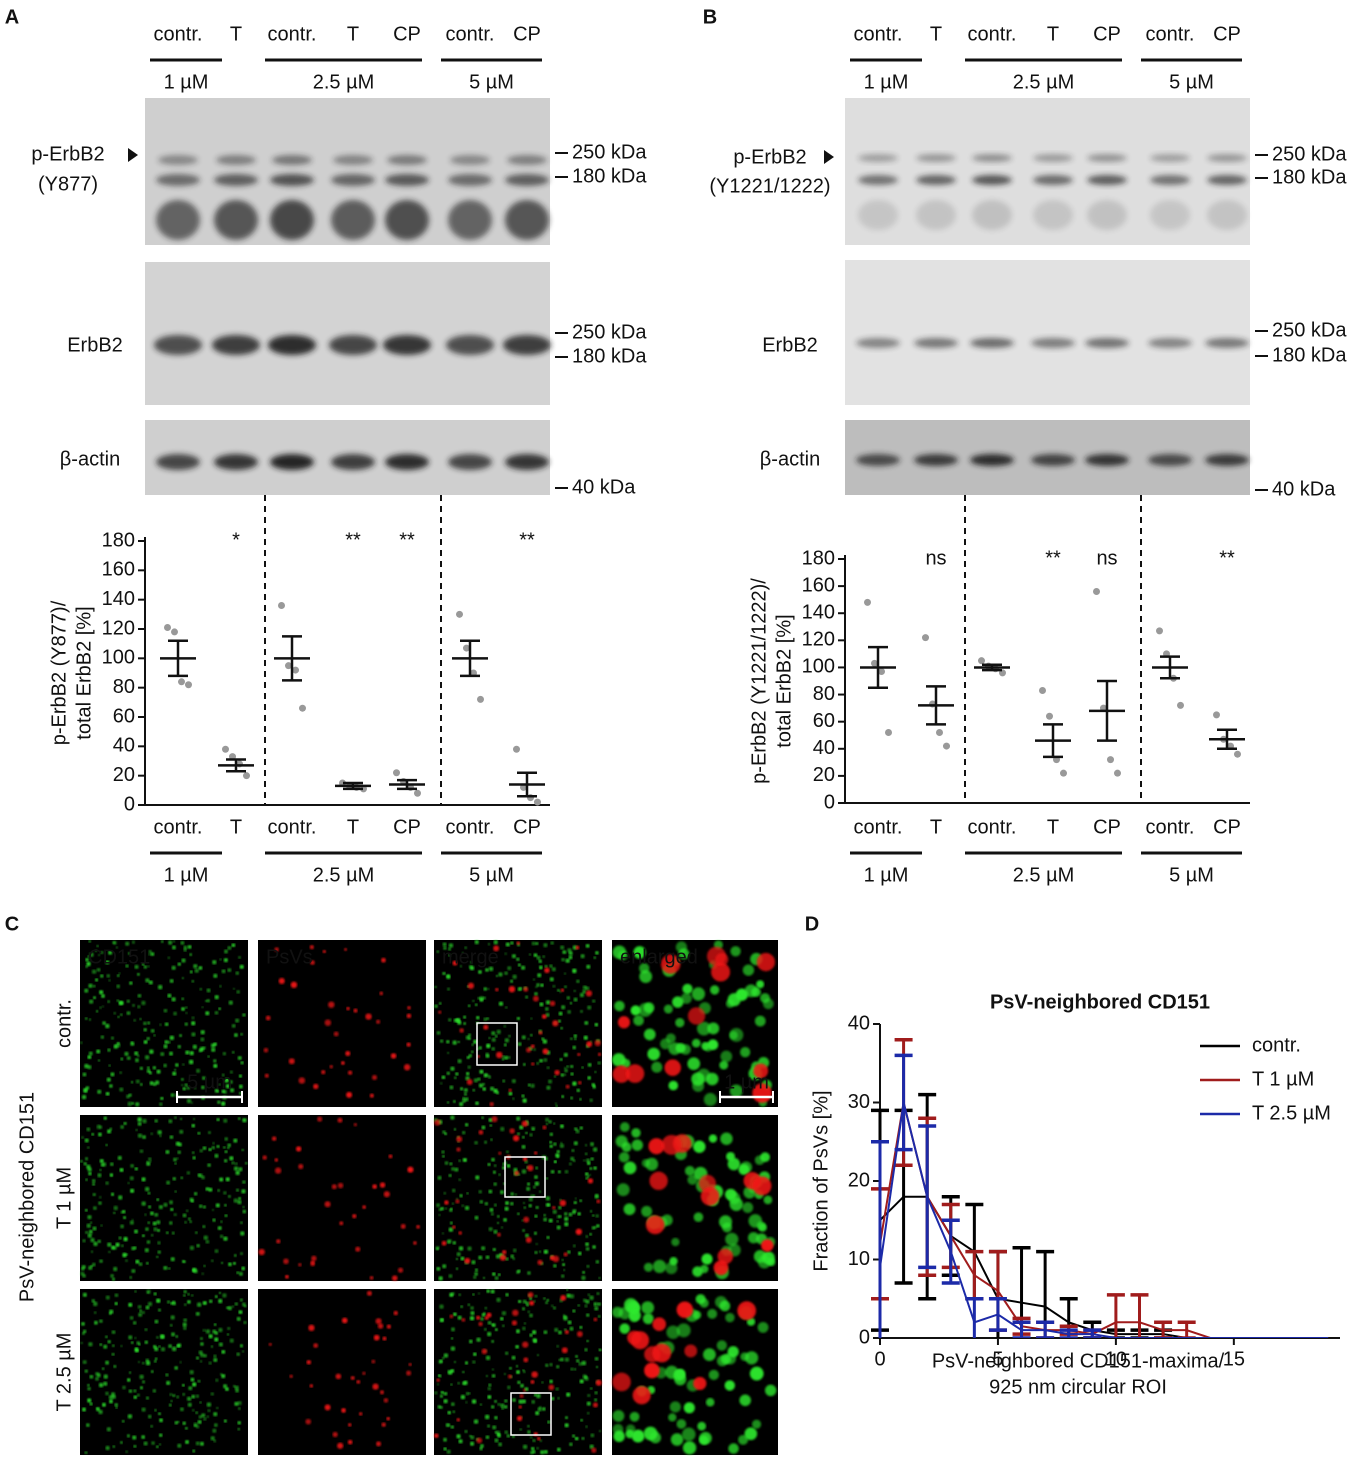 The width and height of the screenshot is (1354, 1461). Describe the element at coordinates (1191, 875) in the screenshot. I see `group-label: 5 µM` at that location.